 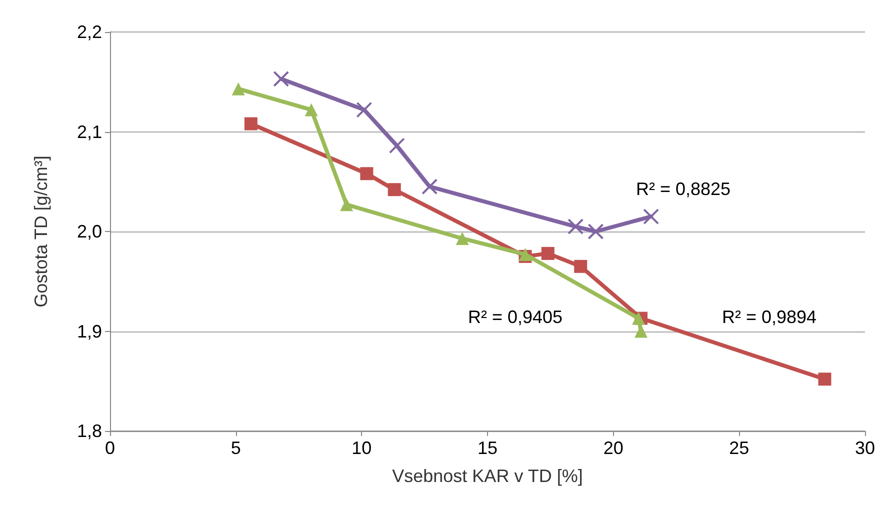 I want to click on x-tick-label: 15, so click(x=487, y=448).